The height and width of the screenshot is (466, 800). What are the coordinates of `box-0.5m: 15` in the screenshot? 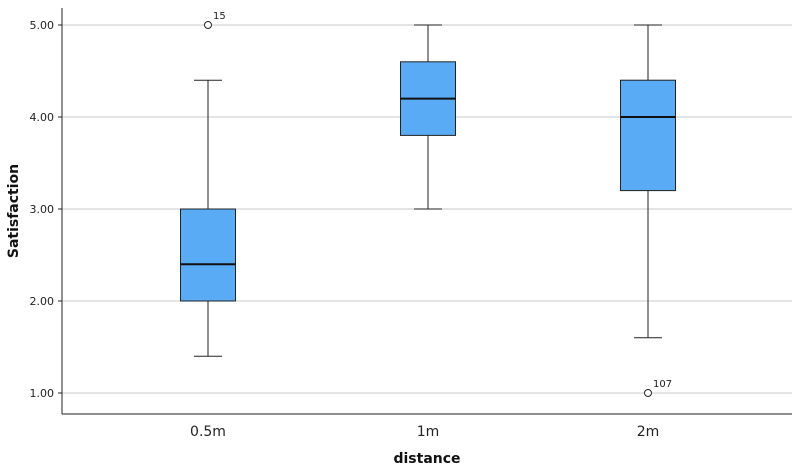 It's located at (208, 184).